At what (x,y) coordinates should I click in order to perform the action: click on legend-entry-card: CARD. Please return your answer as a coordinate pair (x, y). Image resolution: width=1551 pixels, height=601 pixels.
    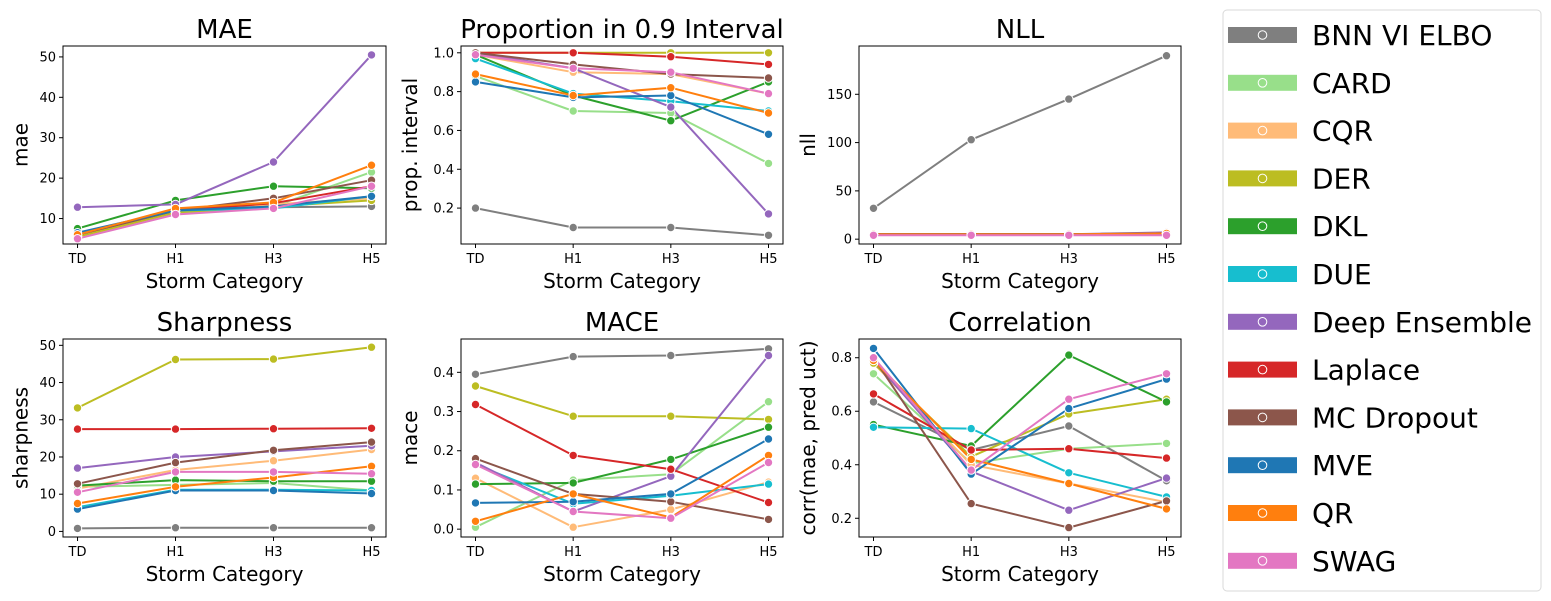
    Looking at the image, I should click on (1310, 83).